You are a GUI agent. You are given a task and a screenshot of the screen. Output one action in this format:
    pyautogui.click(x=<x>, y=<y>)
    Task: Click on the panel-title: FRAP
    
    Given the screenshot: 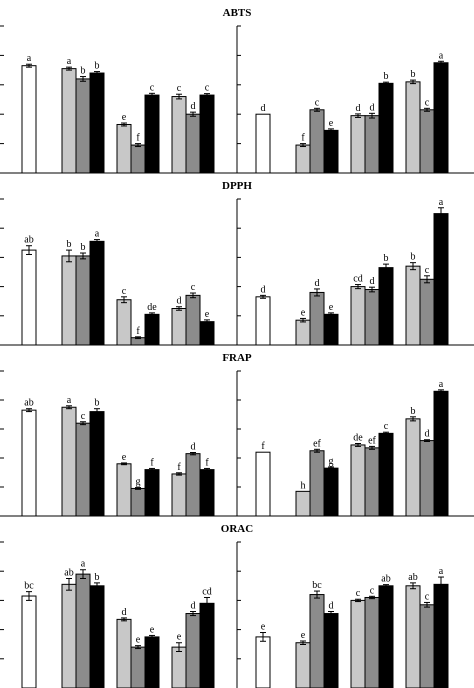 What is the action you would take?
    pyautogui.click(x=237, y=358)
    